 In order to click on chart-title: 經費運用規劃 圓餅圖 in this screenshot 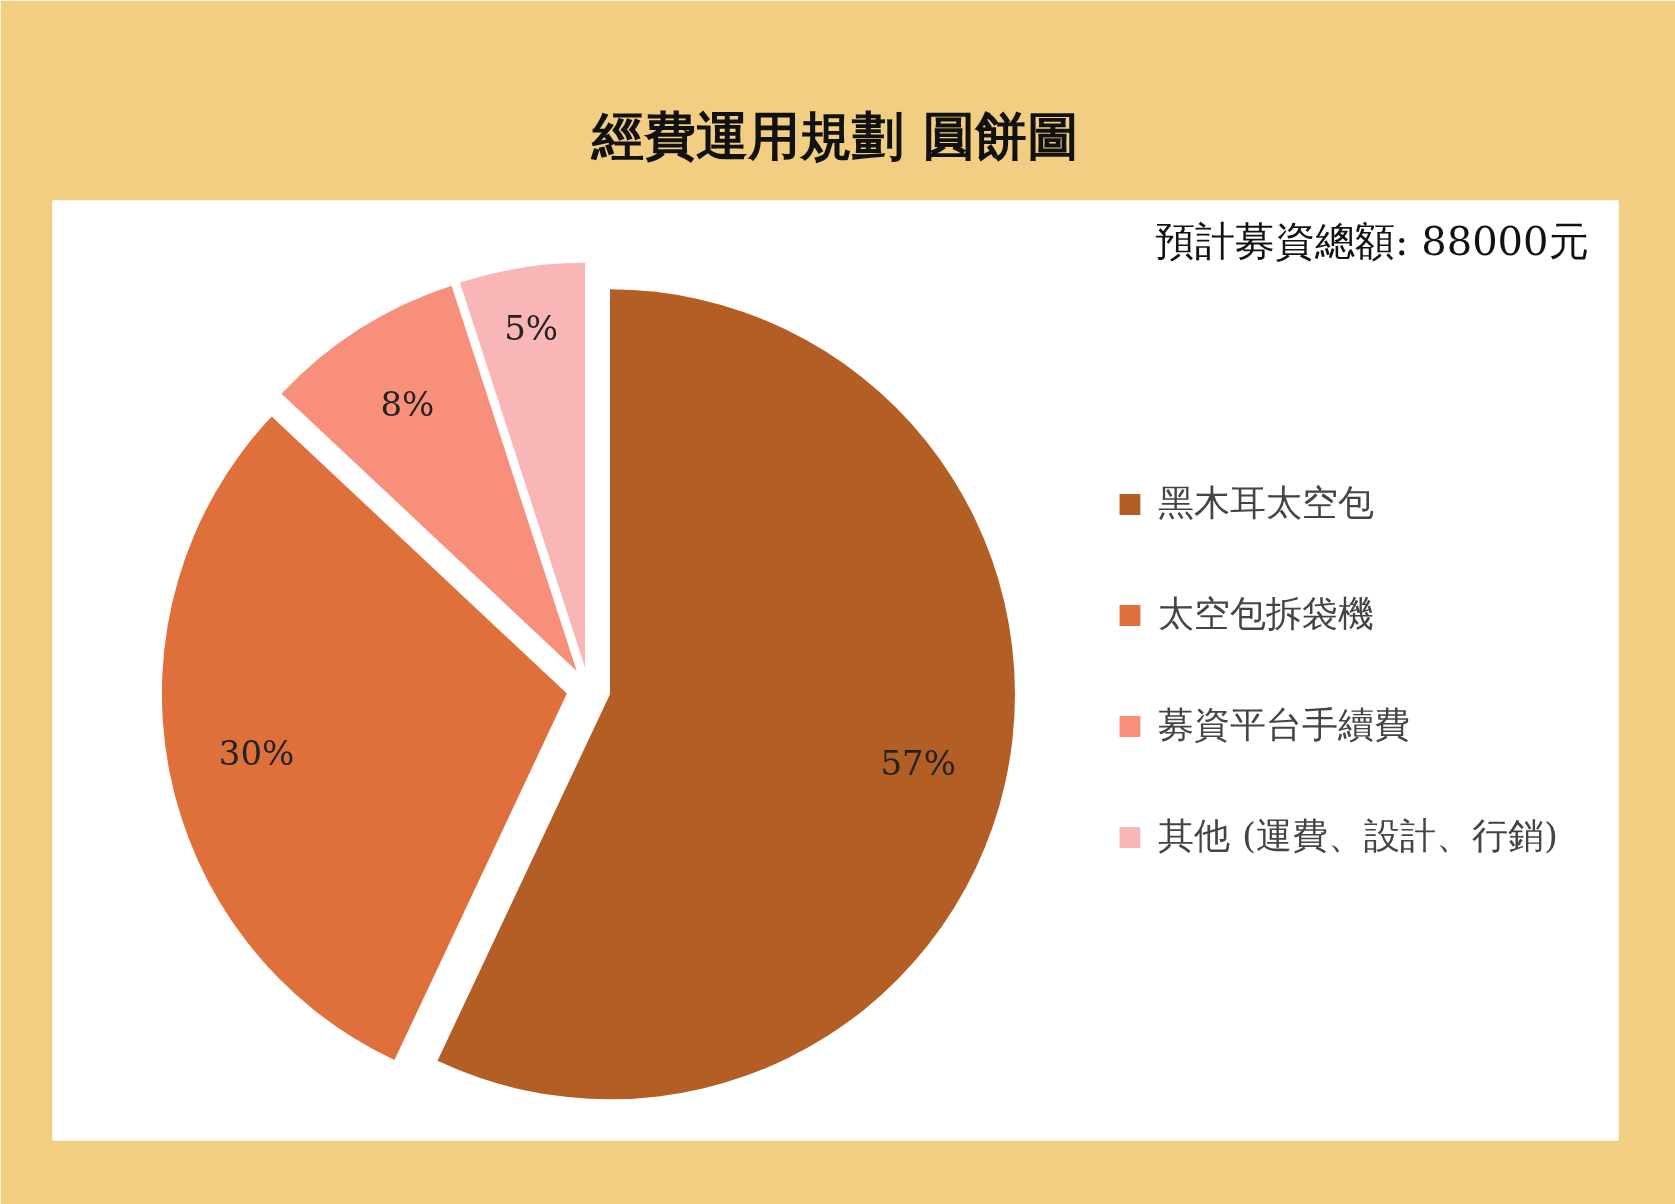, I will do `click(834, 135)`.